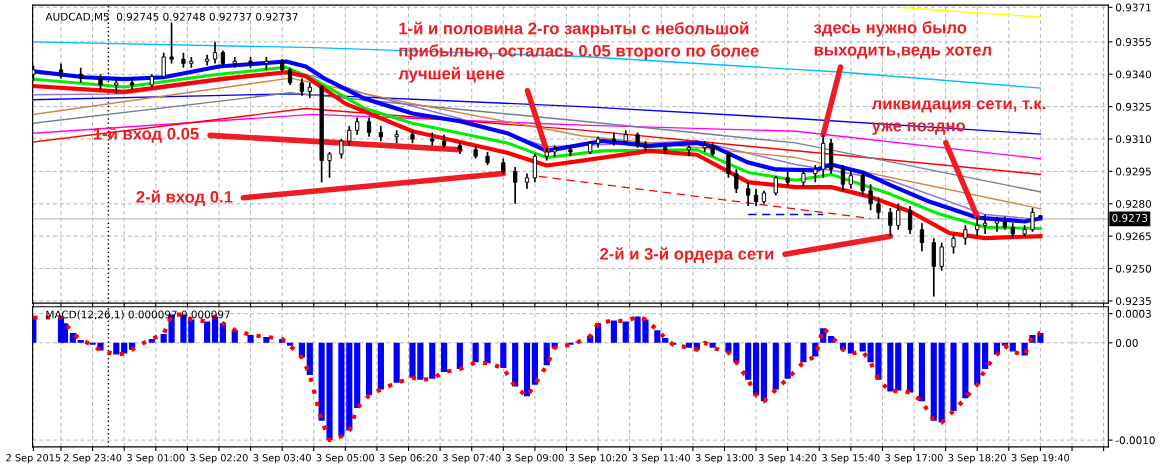 The height and width of the screenshot is (467, 1163). What do you see at coordinates (1133, 268) in the screenshot?
I see `y-tick-label: 0.9250` at bounding box center [1133, 268].